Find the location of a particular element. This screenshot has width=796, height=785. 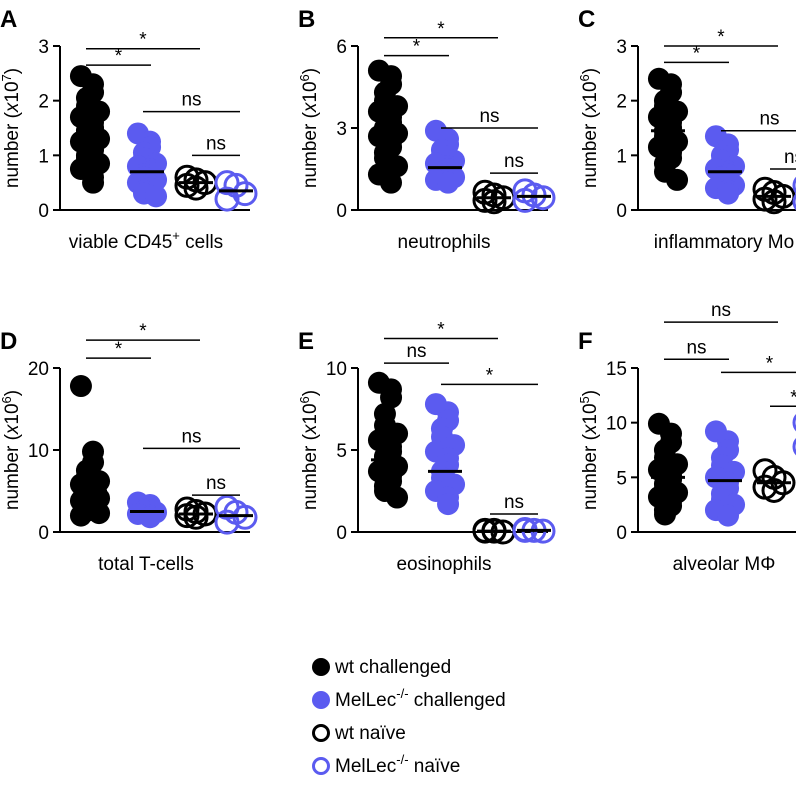

legend-label-main: wt challenged is located at coordinates (392, 667).